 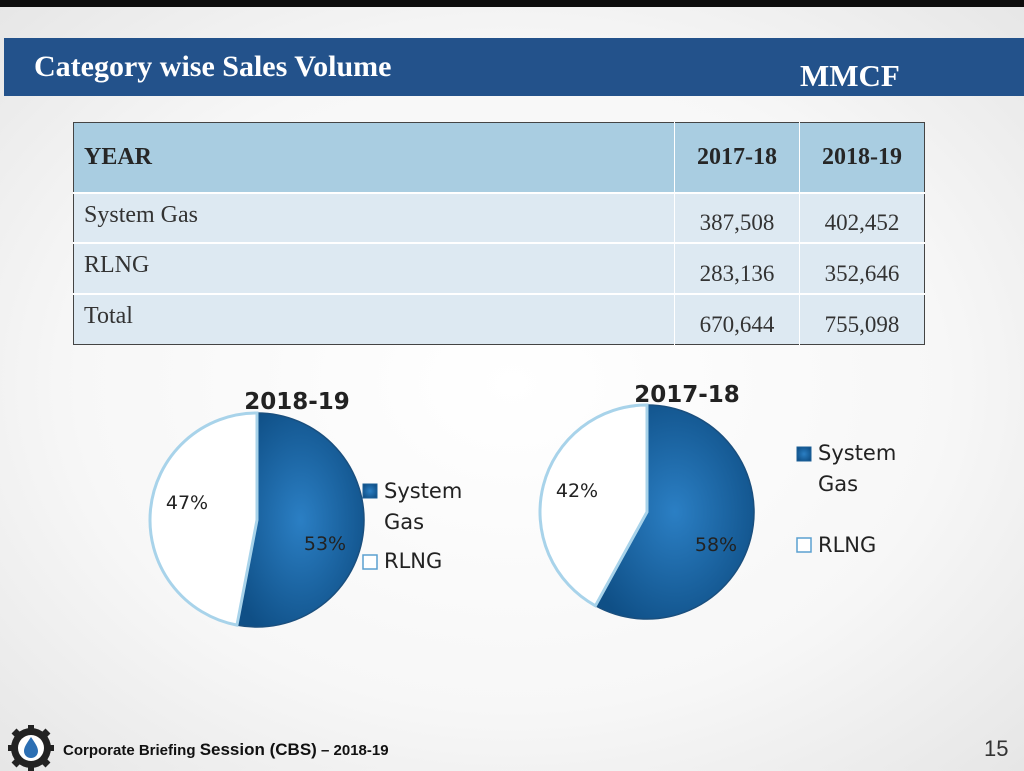 I want to click on pct-label-rlng-2017-18: 42%, so click(x=577, y=491).